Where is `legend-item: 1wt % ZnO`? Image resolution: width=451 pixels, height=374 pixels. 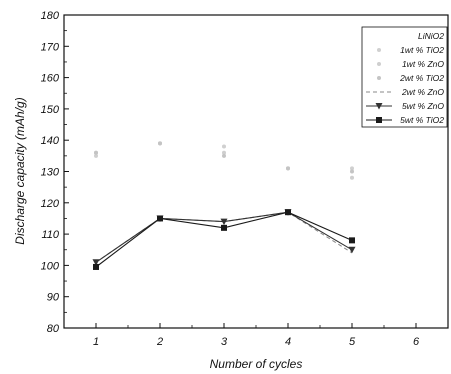
legend-item: 1wt % ZnO is located at coordinates (410, 64).